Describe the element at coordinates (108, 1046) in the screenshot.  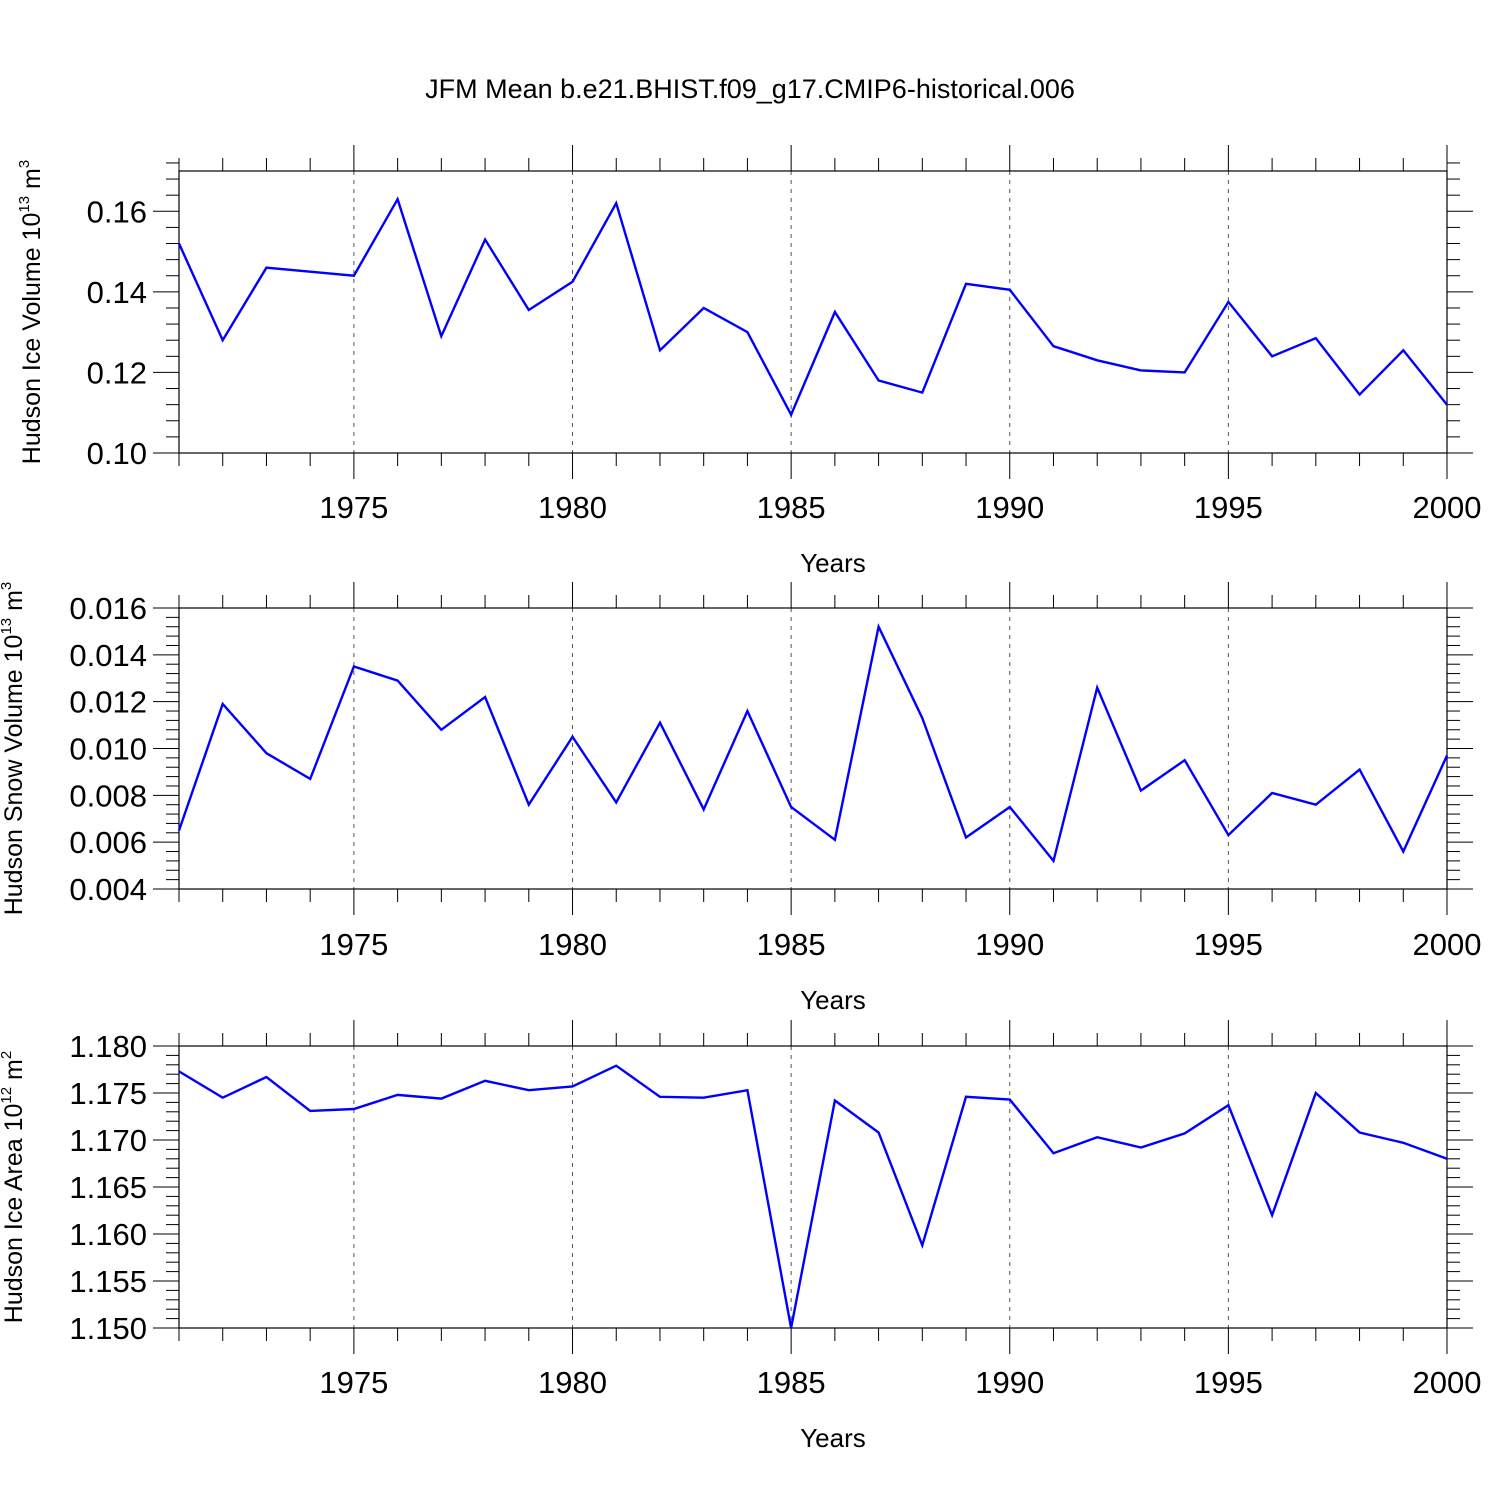
I see `y-tick-label: 1.180` at that location.